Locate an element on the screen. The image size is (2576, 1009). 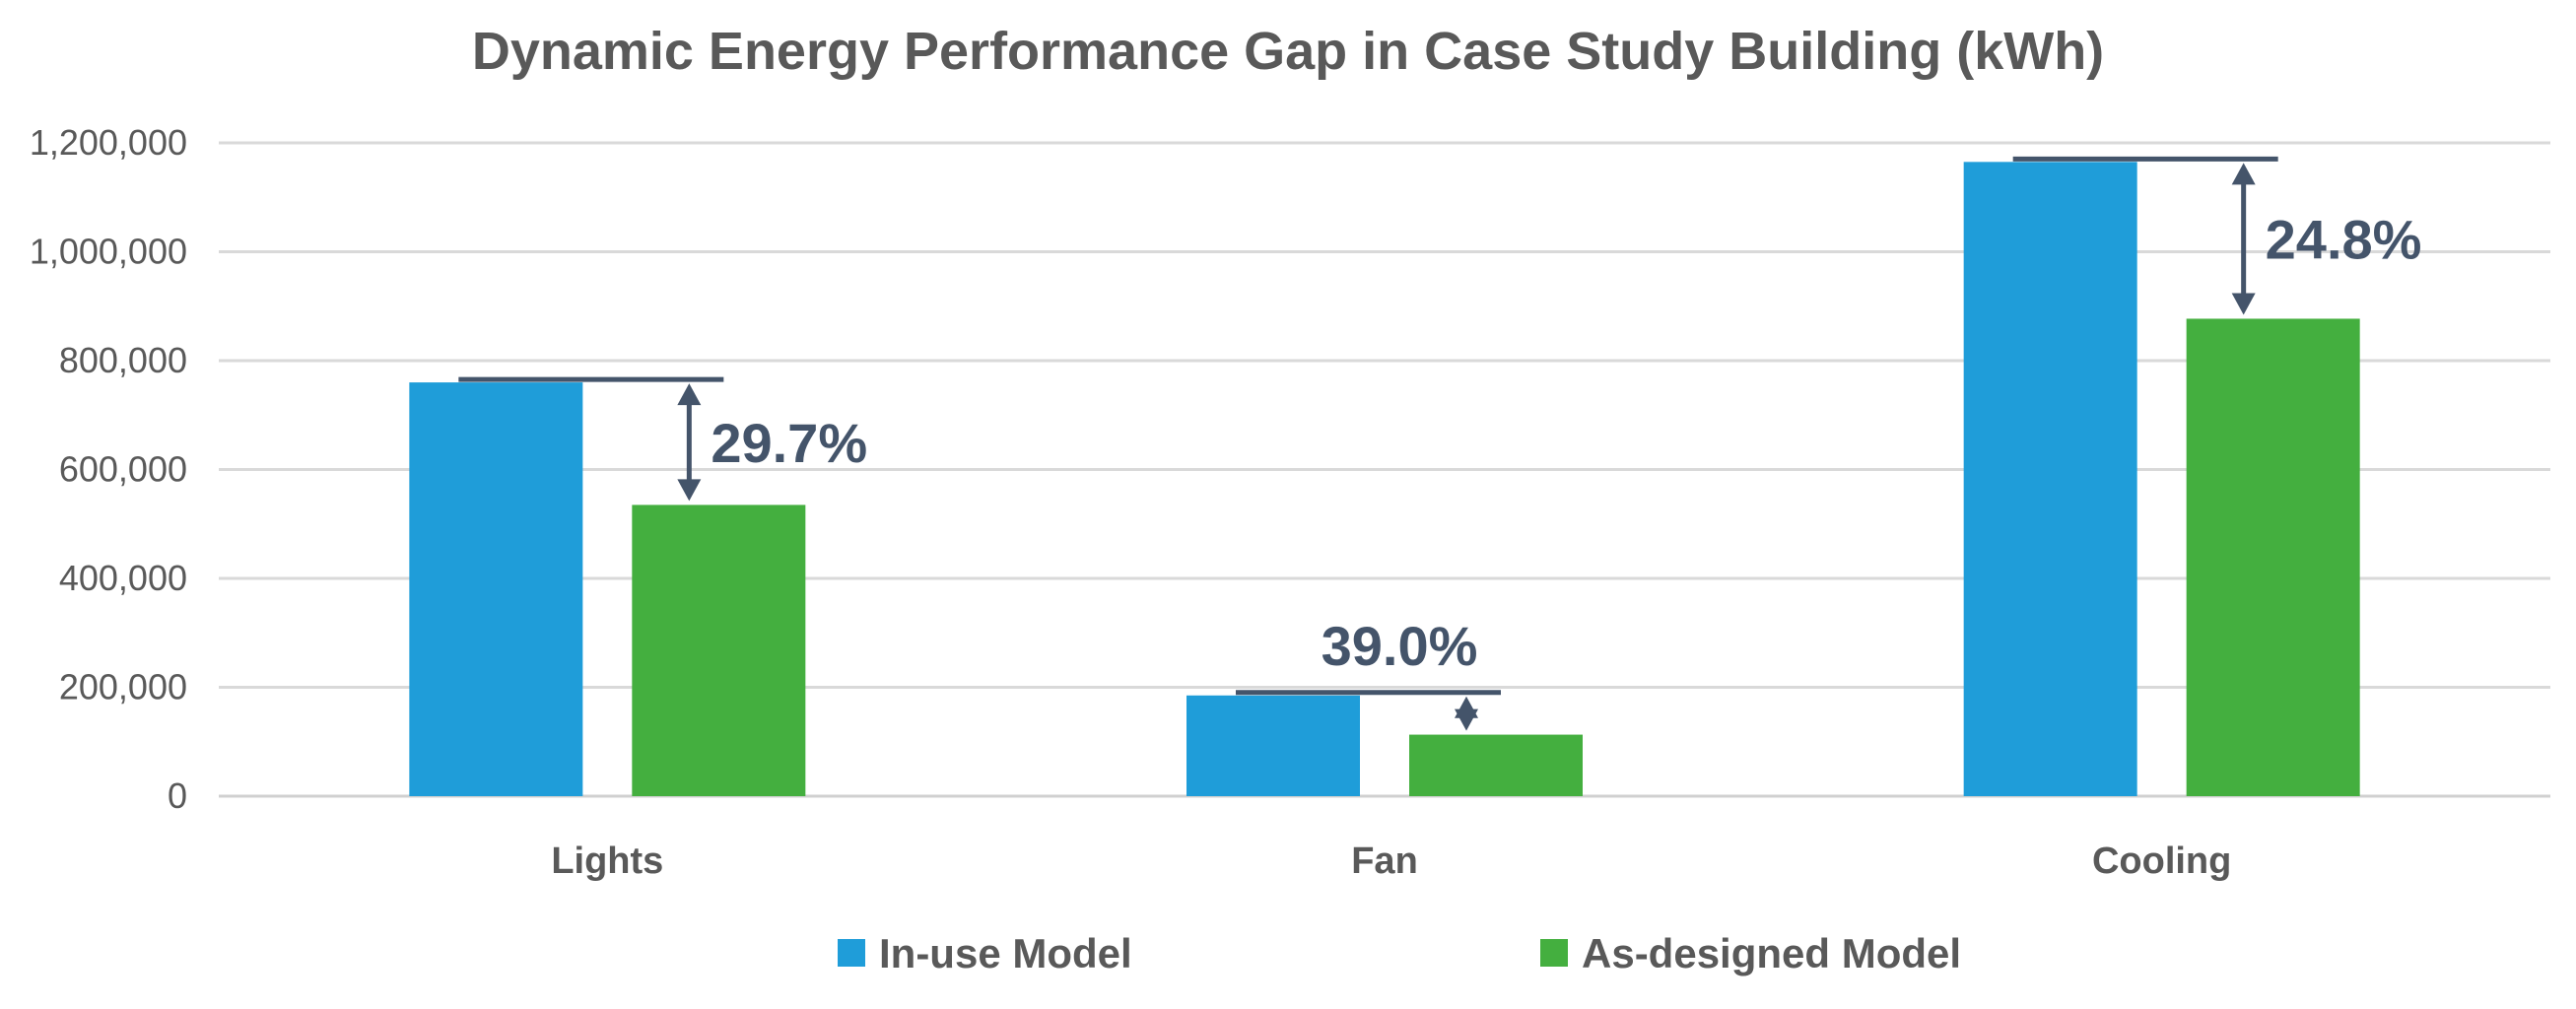
x-axis-tick-labels: Lights Fan Cooling is located at coordinates (1391, 861).